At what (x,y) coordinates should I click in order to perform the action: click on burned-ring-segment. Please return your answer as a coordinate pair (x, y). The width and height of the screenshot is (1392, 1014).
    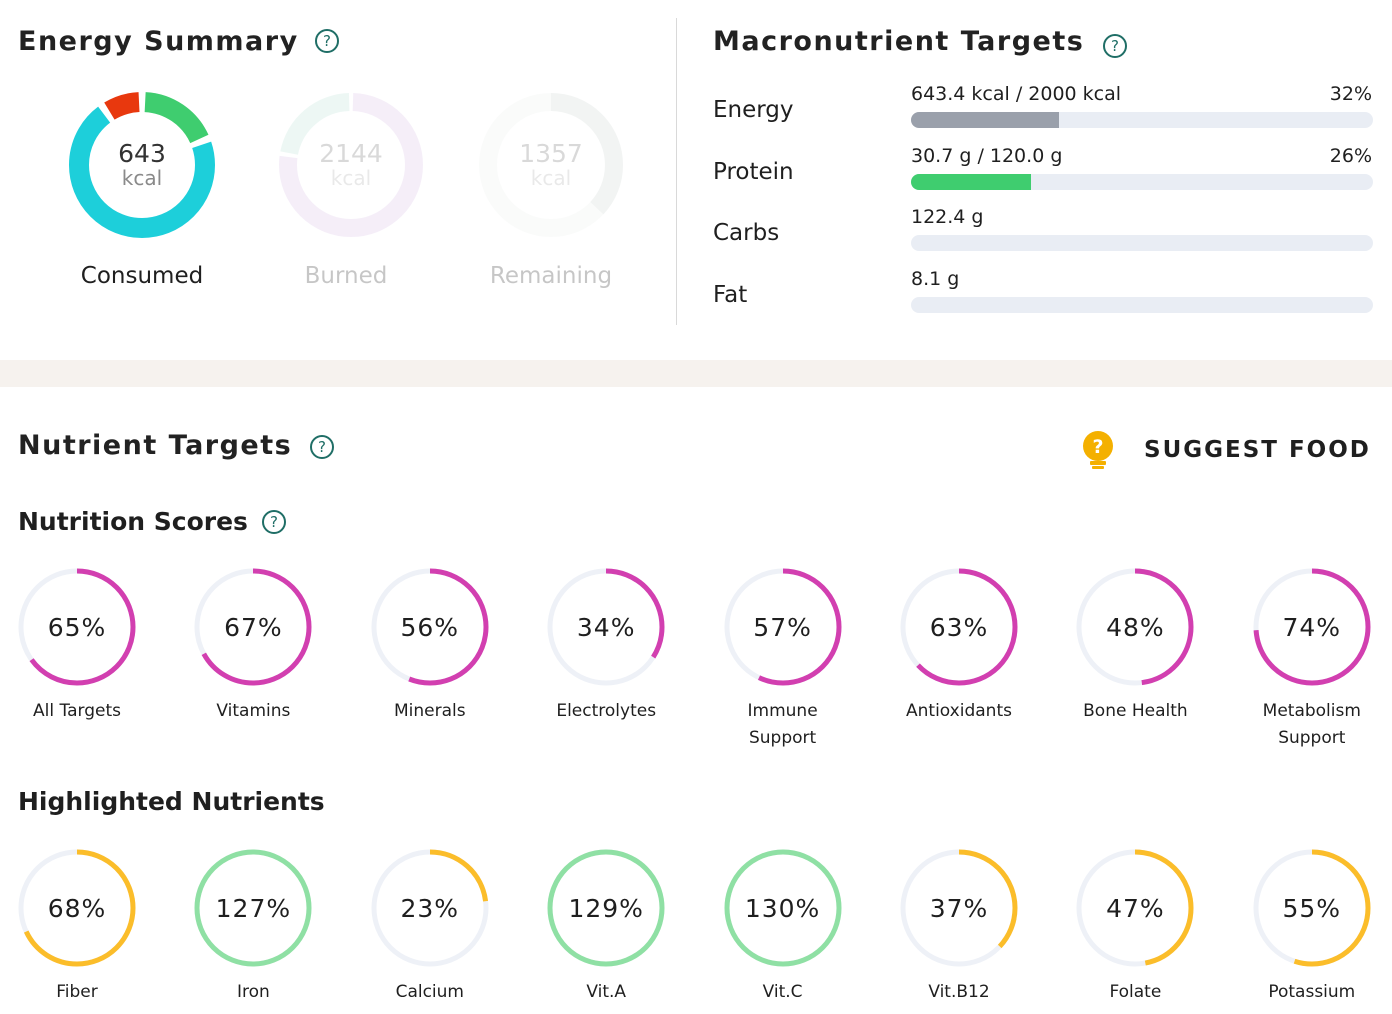
    Looking at the image, I should click on (351, 165).